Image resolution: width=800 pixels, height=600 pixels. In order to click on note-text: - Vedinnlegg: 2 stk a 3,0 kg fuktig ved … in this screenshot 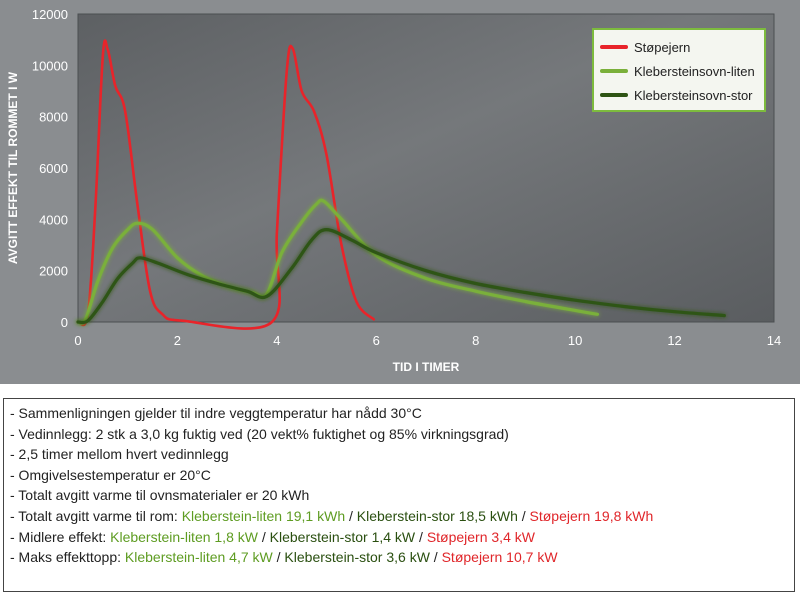, I will do `click(259, 433)`.